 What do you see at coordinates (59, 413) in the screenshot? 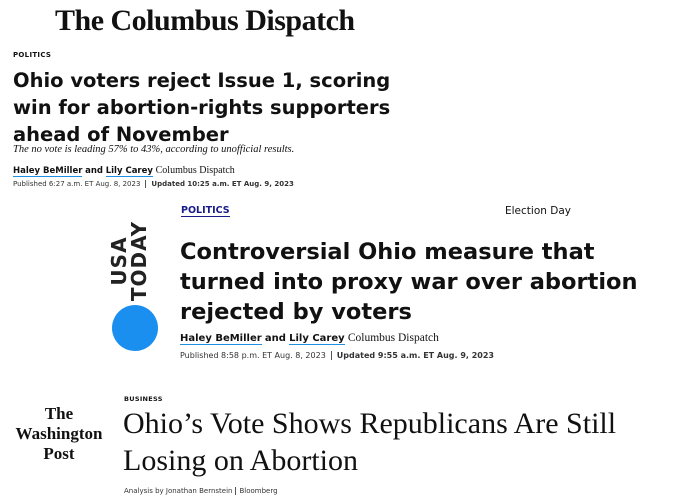
I see `logo-line: The` at bounding box center [59, 413].